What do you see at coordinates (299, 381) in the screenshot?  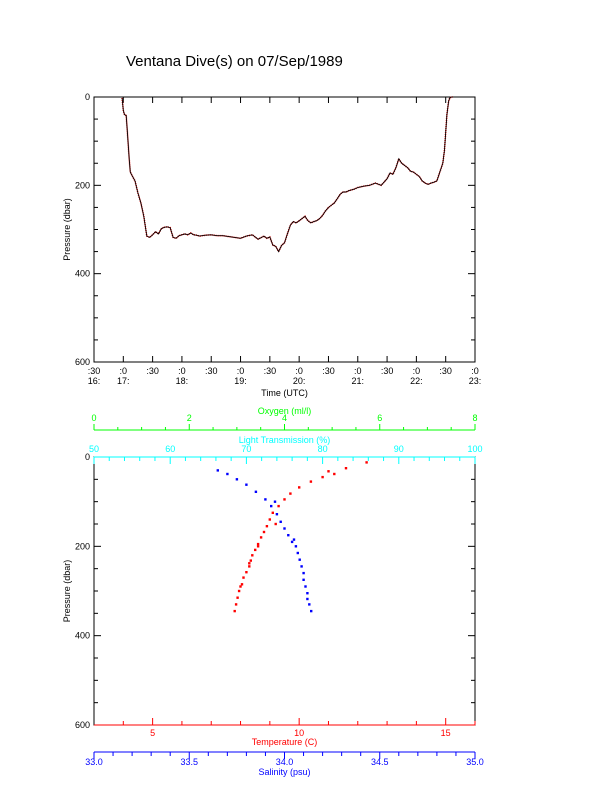 I see `x-tick-label-hour: 20:` at bounding box center [299, 381].